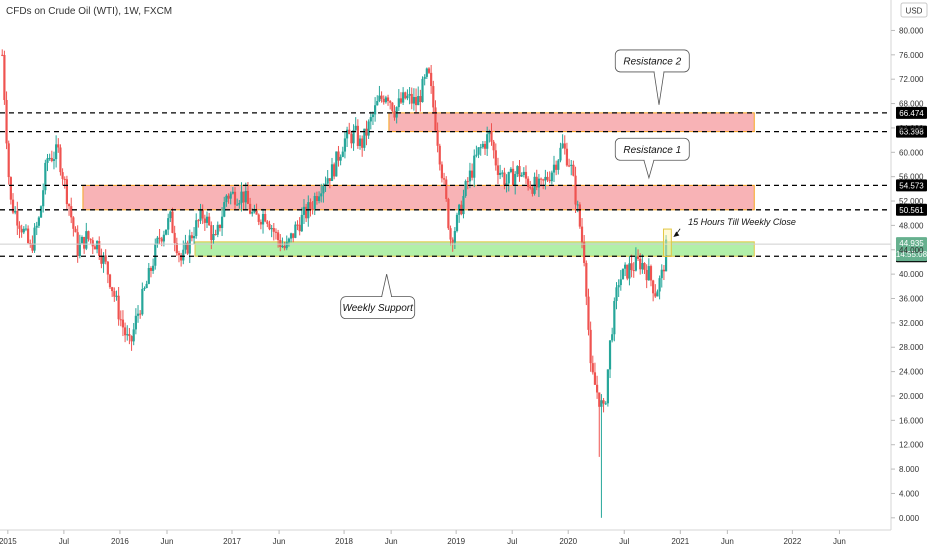 The width and height of the screenshot is (932, 550). Describe the element at coordinates (911, 420) in the screenshot. I see `y-tick-label: 16.000` at that location.